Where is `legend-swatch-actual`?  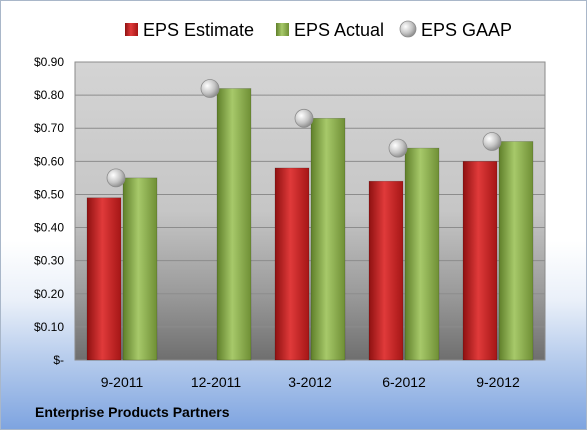 legend-swatch-actual is located at coordinates (282, 29).